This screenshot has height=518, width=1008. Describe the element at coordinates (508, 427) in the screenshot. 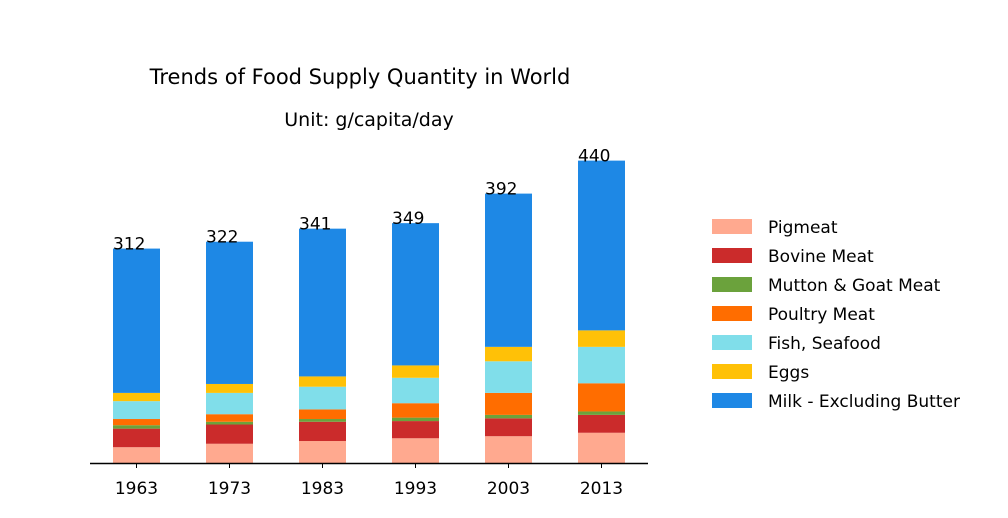

I see `bar-segment-bovine-meat-2003` at that location.